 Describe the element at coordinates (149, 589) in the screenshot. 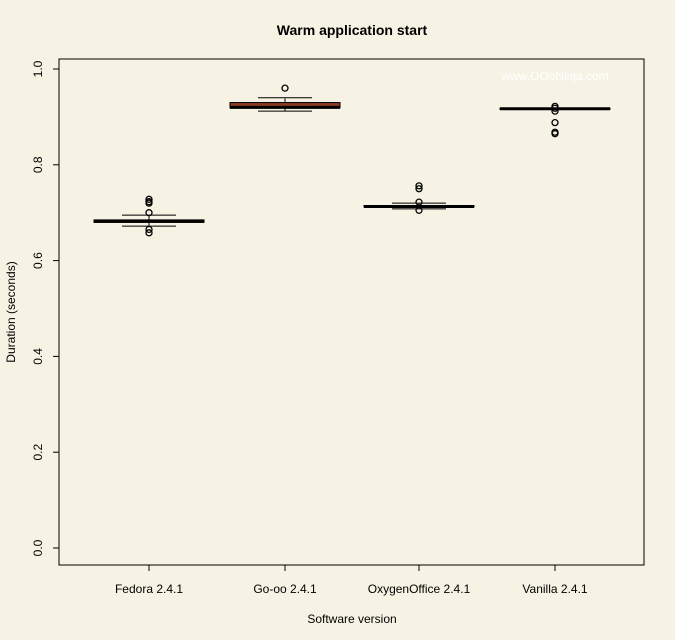

I see `x-tick-label: Fedora 2.4.1` at that location.